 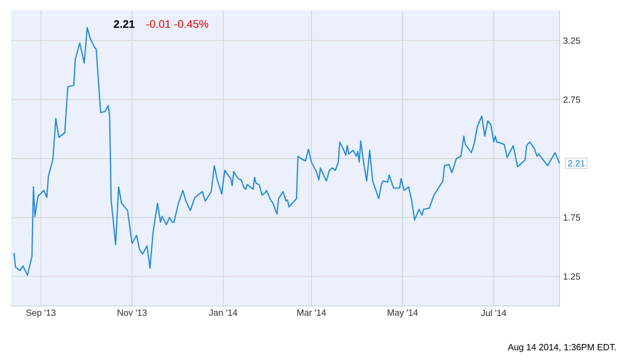 What do you see at coordinates (562, 348) in the screenshot?
I see `text: Aug 14 2014, 1:36PM EDT.` at bounding box center [562, 348].